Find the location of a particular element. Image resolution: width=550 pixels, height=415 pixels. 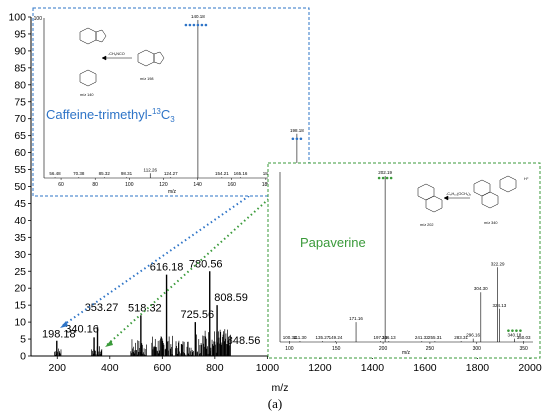

caffeine-x-tick-label: 80 is located at coordinates (95, 185).